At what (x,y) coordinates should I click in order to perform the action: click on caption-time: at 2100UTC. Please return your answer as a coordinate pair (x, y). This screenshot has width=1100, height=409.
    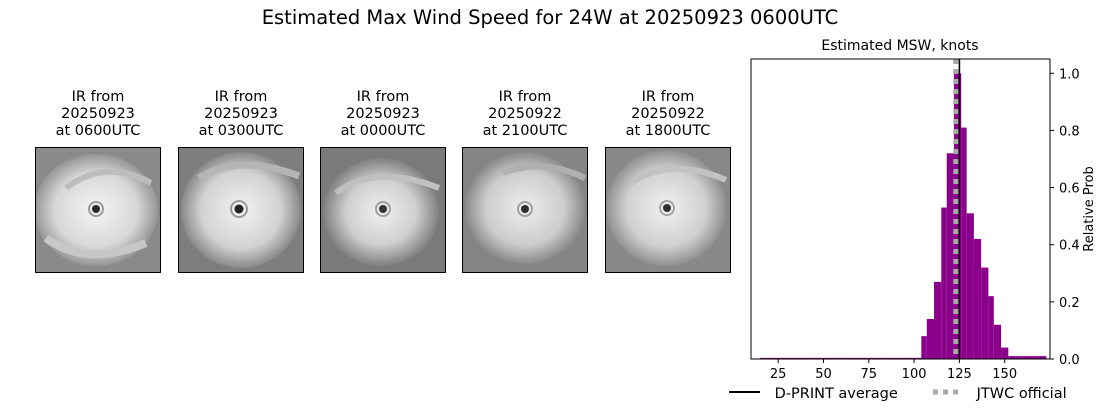
    Looking at the image, I should click on (525, 131).